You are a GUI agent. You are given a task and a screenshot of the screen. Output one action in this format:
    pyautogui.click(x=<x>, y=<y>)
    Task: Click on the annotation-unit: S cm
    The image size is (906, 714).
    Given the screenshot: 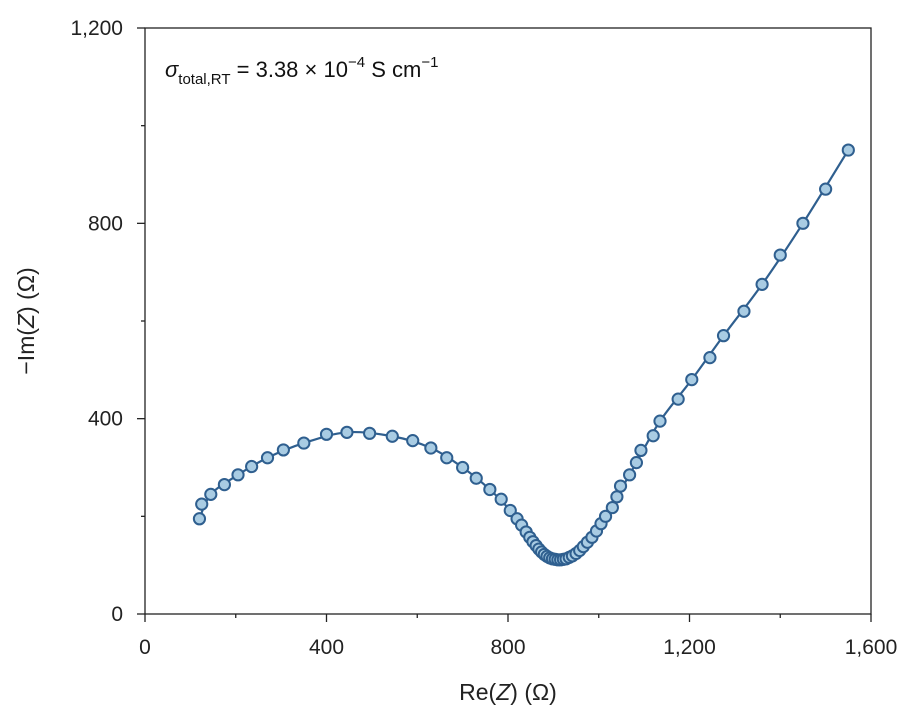 What is the action you would take?
    pyautogui.click(x=393, y=69)
    